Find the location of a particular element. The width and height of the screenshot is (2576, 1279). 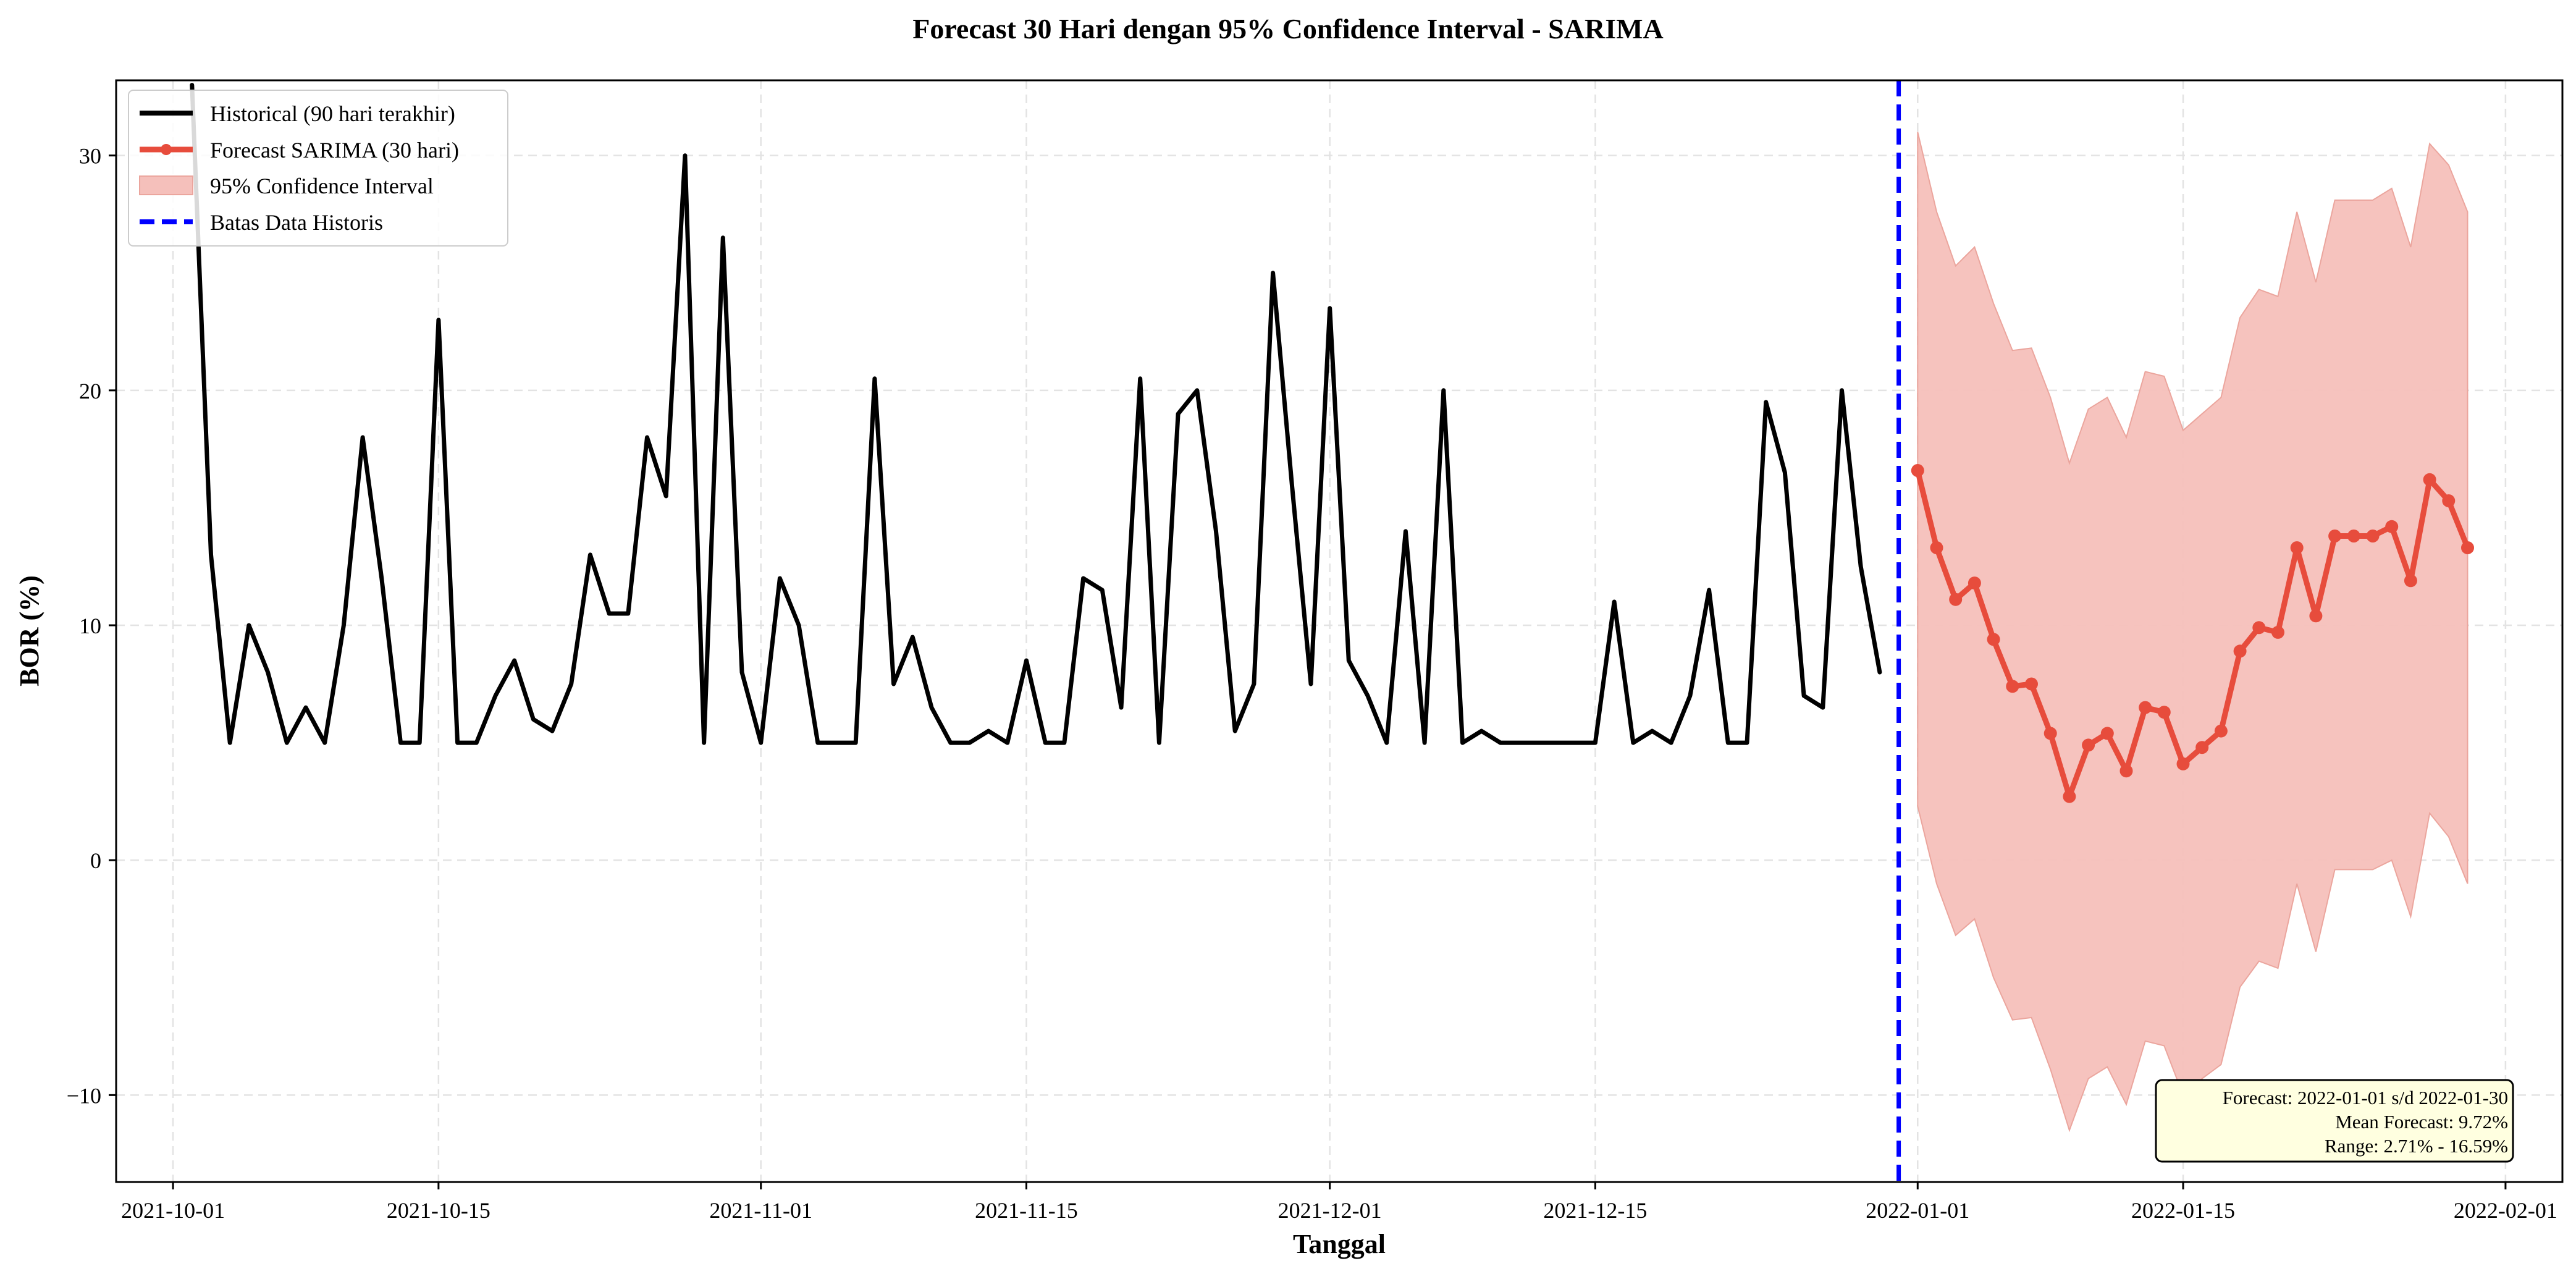

y-tick-label: 30 is located at coordinates (90, 156).